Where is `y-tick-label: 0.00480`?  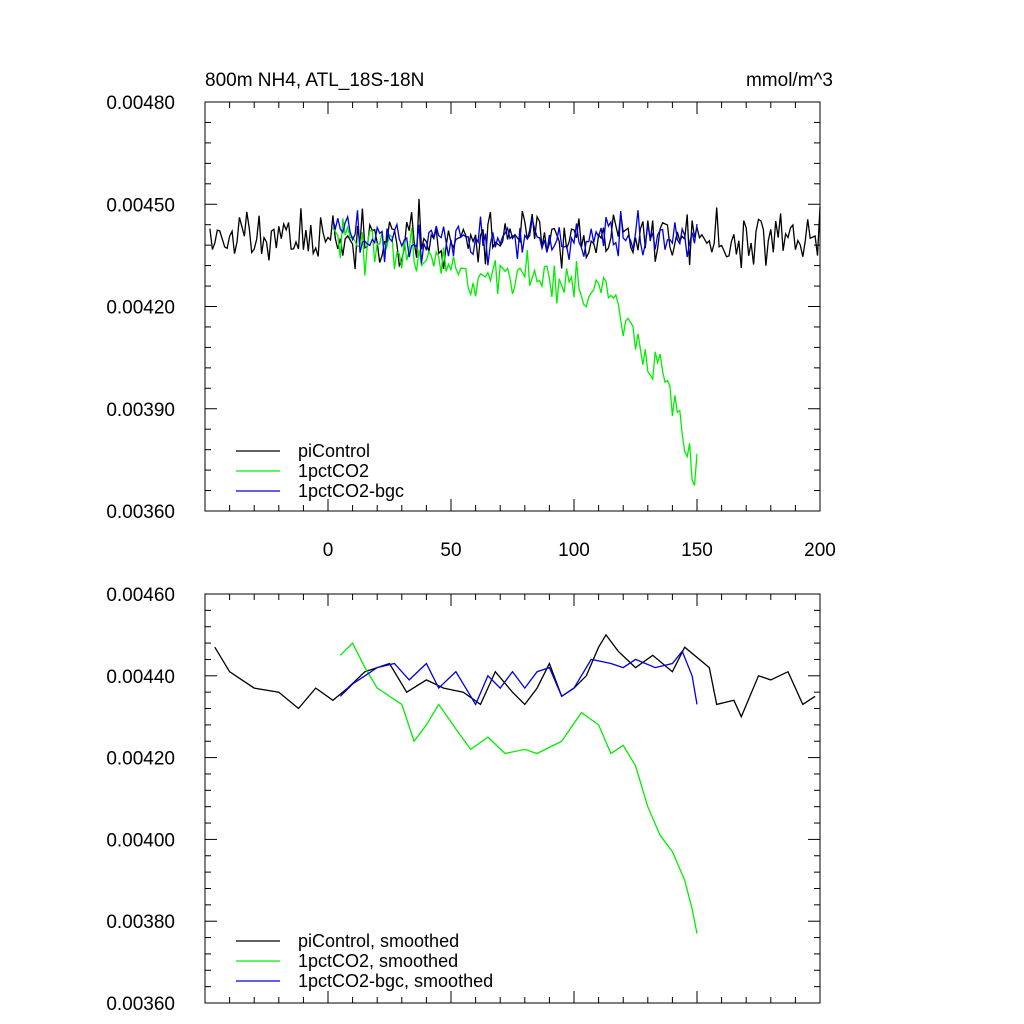 y-tick-label: 0.00480 is located at coordinates (140, 103).